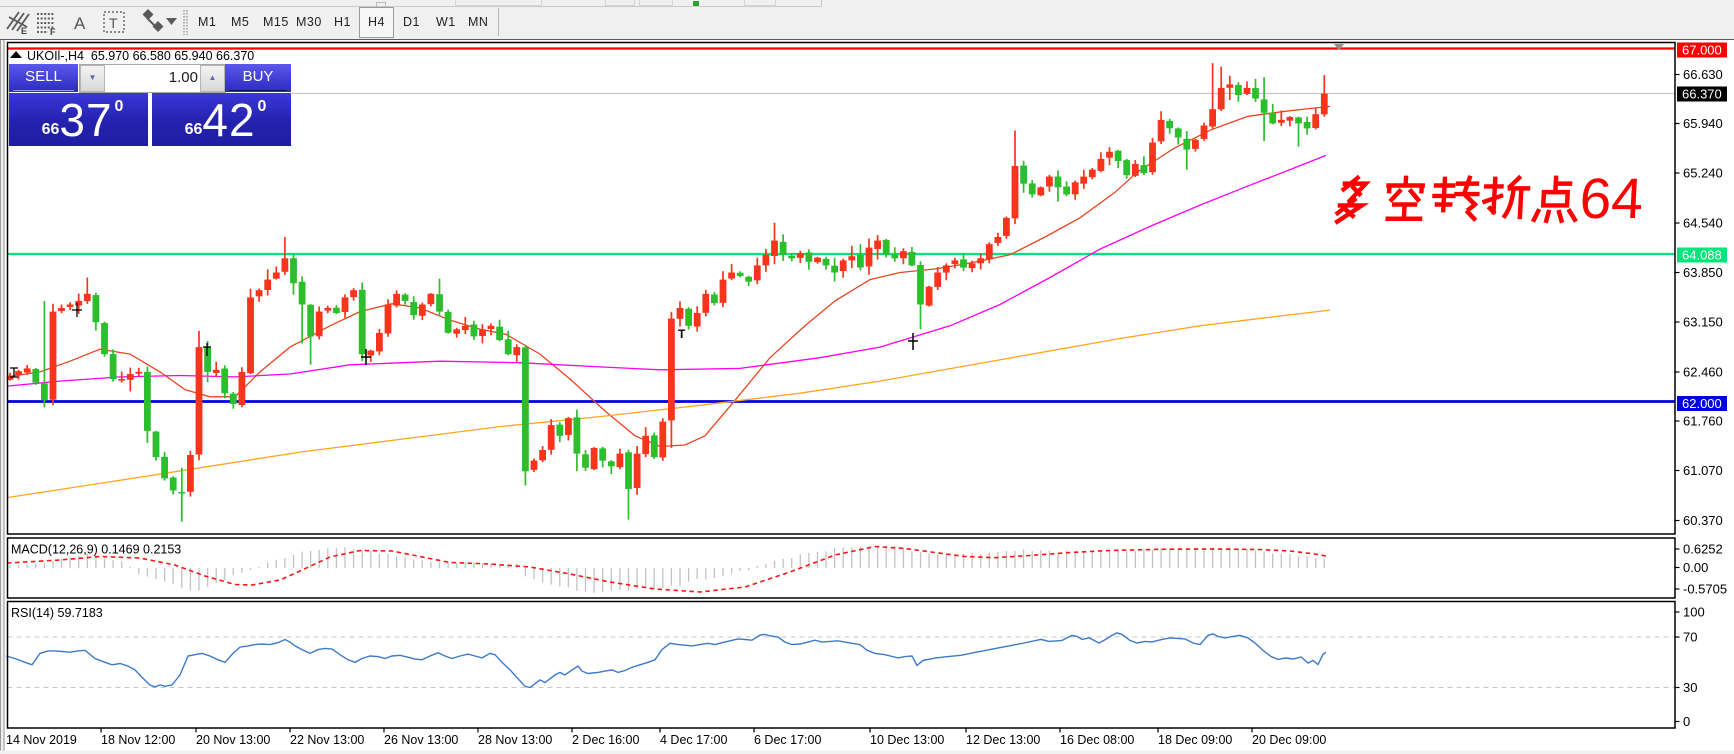 This screenshot has height=754, width=1734. Describe the element at coordinates (1686, 721) in the screenshot. I see `svg-text: 0` at that location.